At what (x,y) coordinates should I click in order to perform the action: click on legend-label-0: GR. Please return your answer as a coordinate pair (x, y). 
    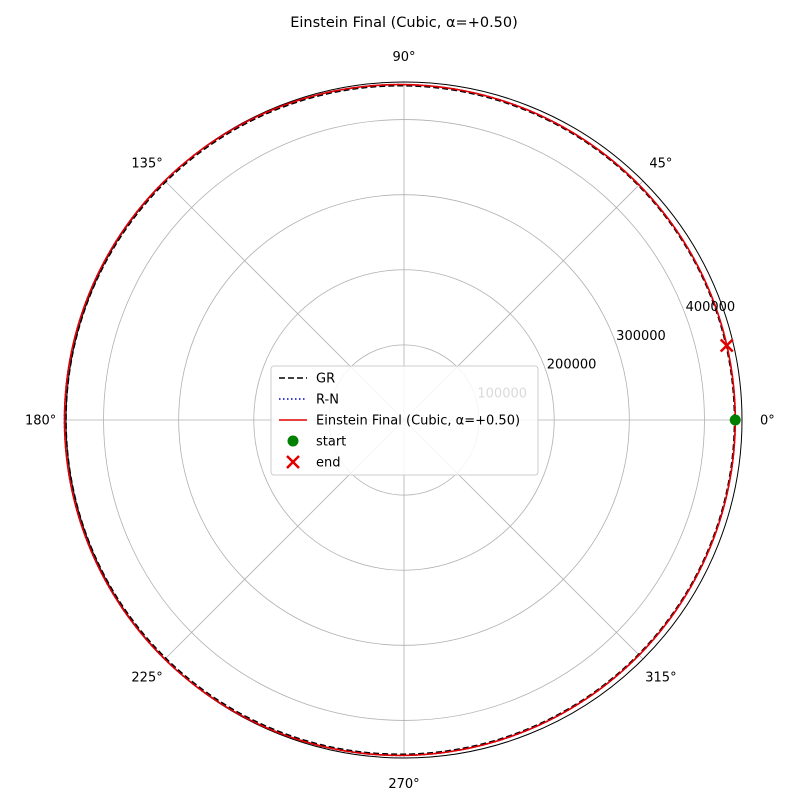
    Looking at the image, I should click on (325, 379).